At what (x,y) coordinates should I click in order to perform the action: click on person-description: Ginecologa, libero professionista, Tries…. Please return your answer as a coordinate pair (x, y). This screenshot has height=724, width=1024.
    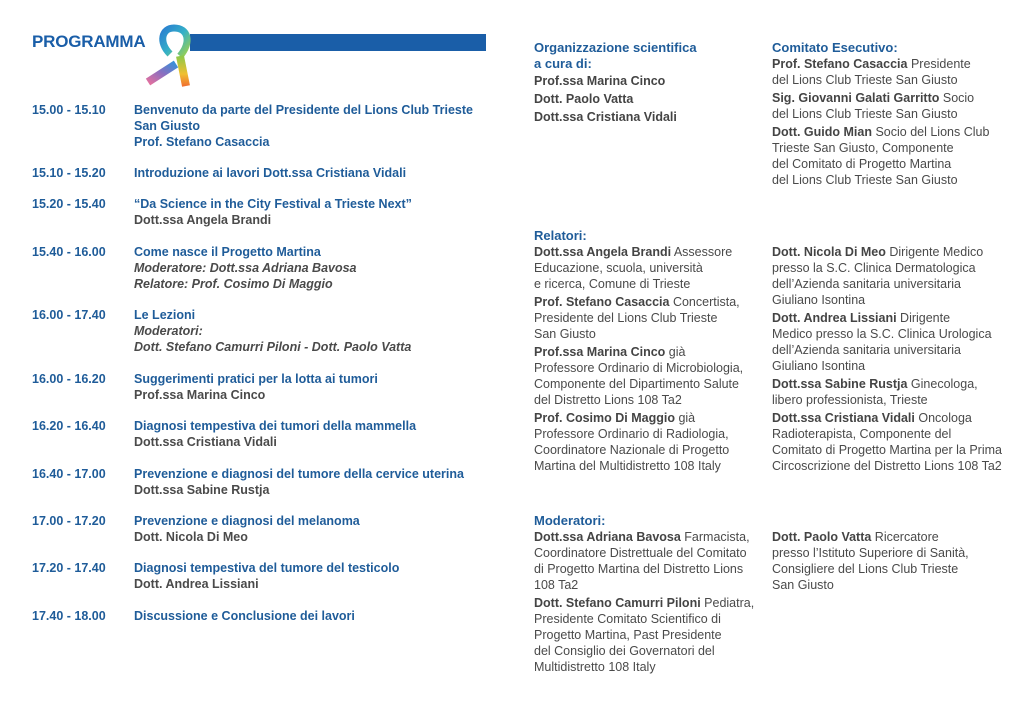
    Looking at the image, I should click on (875, 392).